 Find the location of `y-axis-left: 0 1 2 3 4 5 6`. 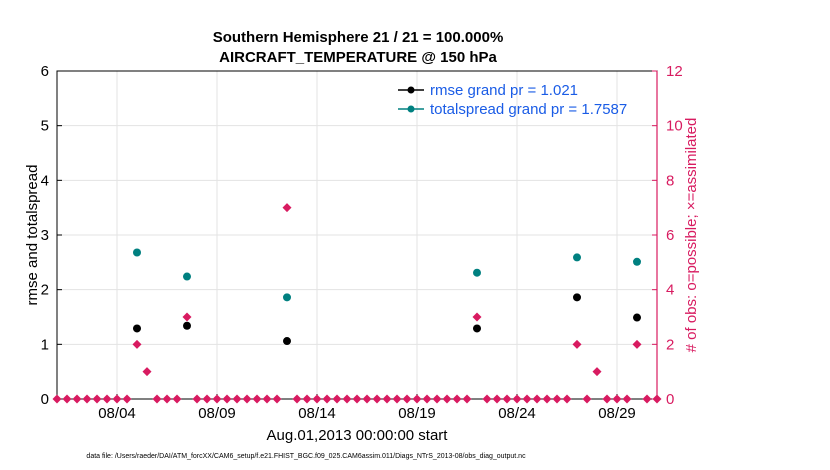

y-axis-left: 0 1 2 3 4 5 6 is located at coordinates (51, 235).